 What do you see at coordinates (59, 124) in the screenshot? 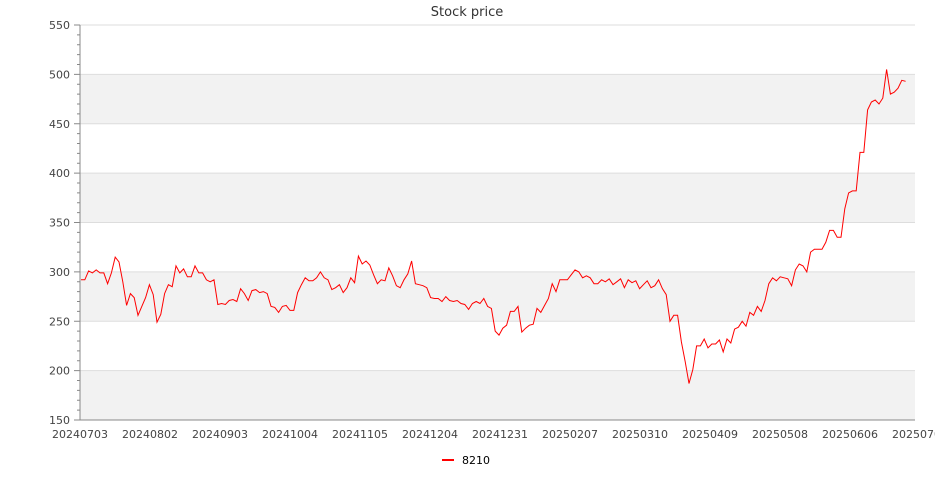
I see `y-tick-label: 450` at bounding box center [59, 124].